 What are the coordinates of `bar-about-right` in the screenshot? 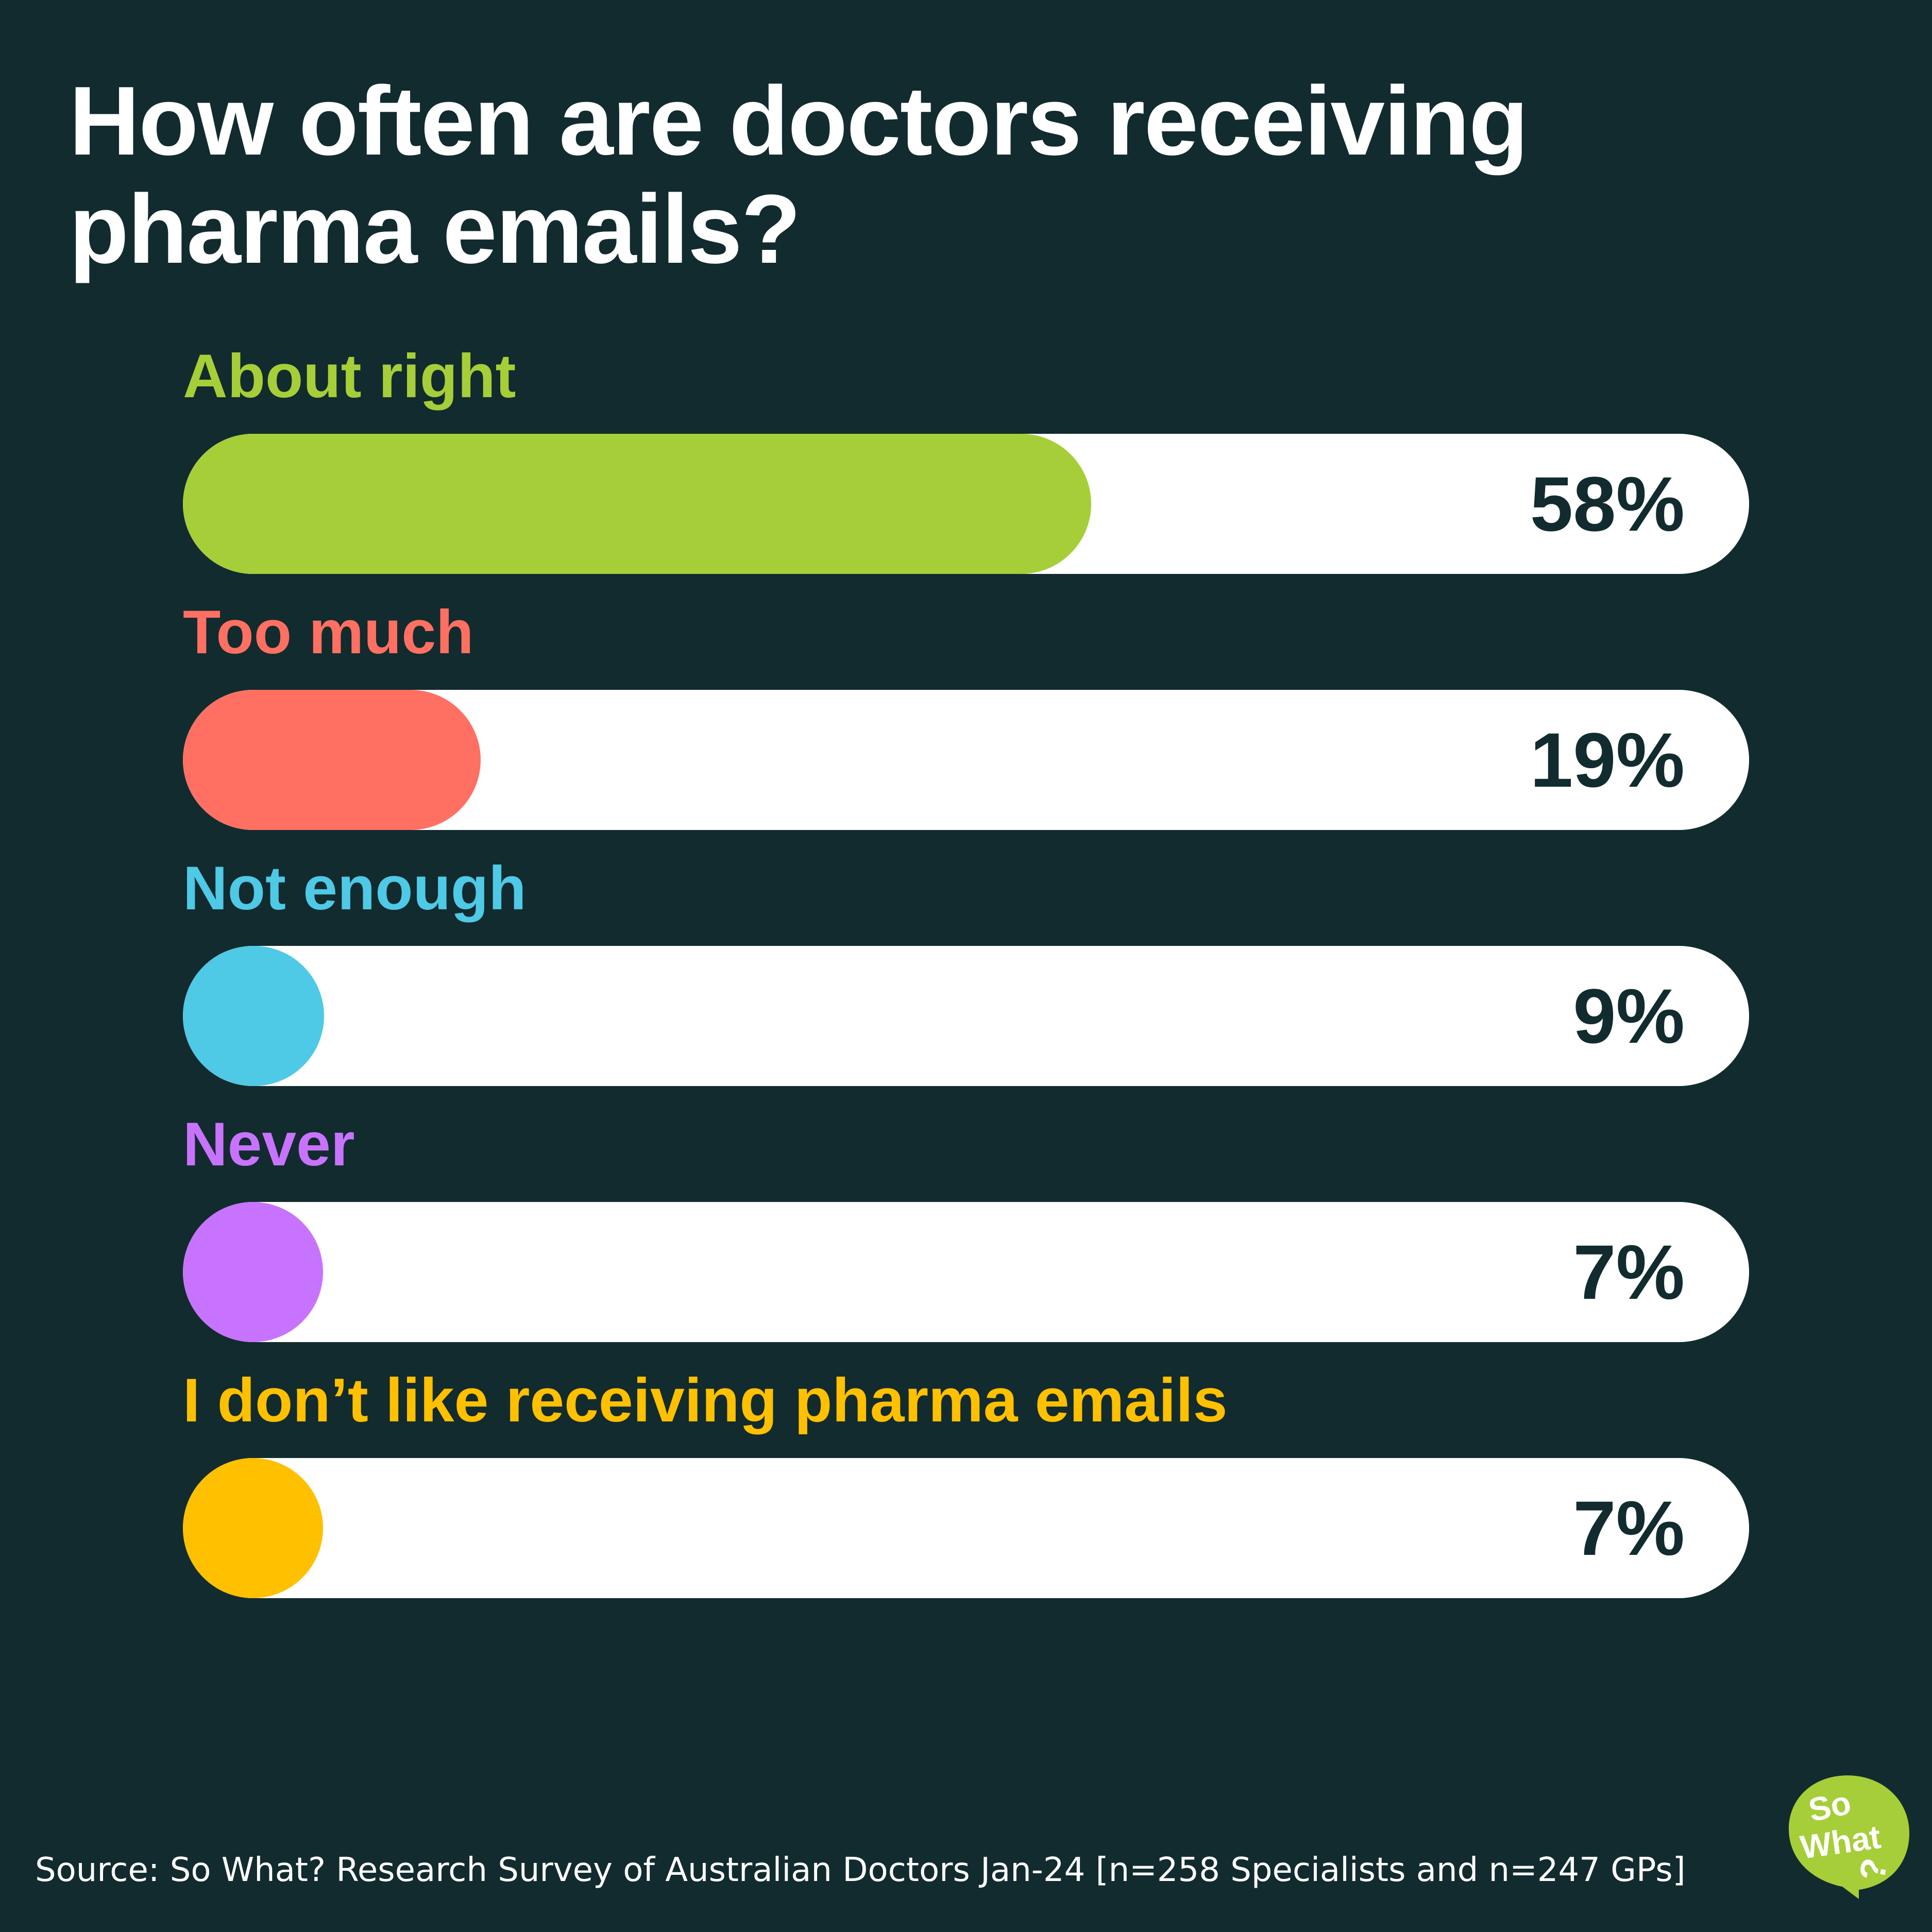 It's located at (637, 504).